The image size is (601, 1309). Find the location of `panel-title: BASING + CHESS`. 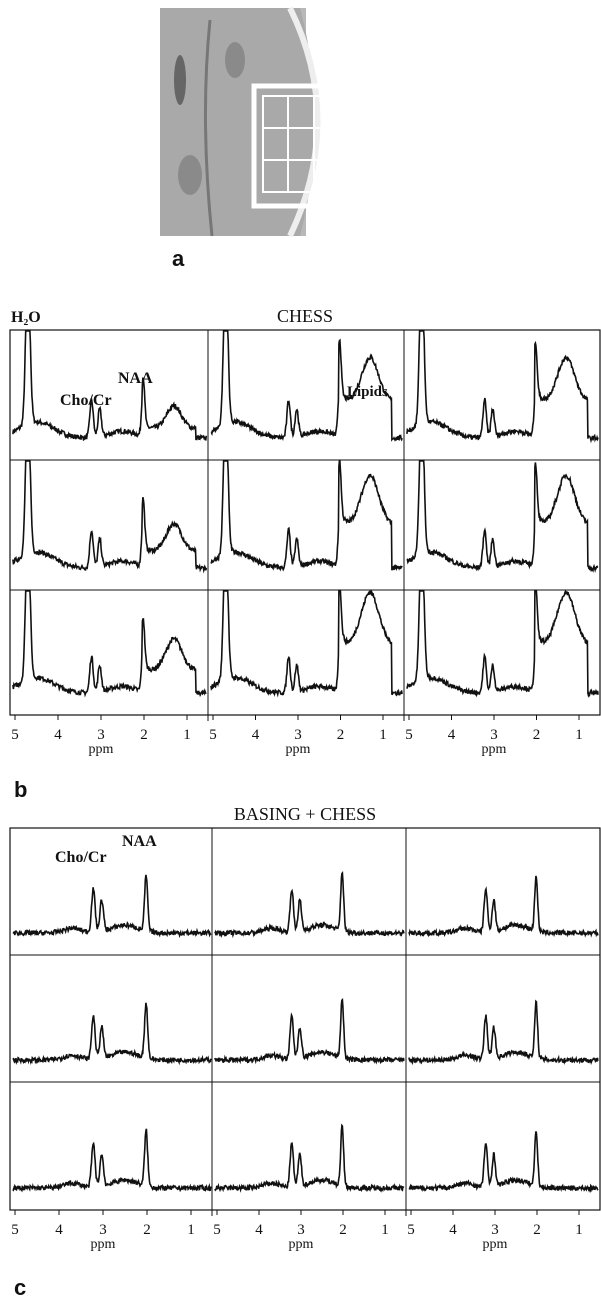

panel-title: BASING + CHESS is located at coordinates (305, 814).